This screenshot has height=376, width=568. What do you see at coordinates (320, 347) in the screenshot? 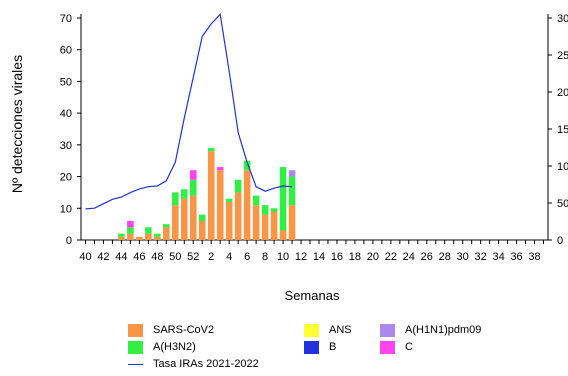
I see `legend-item-b: B` at bounding box center [320, 347].